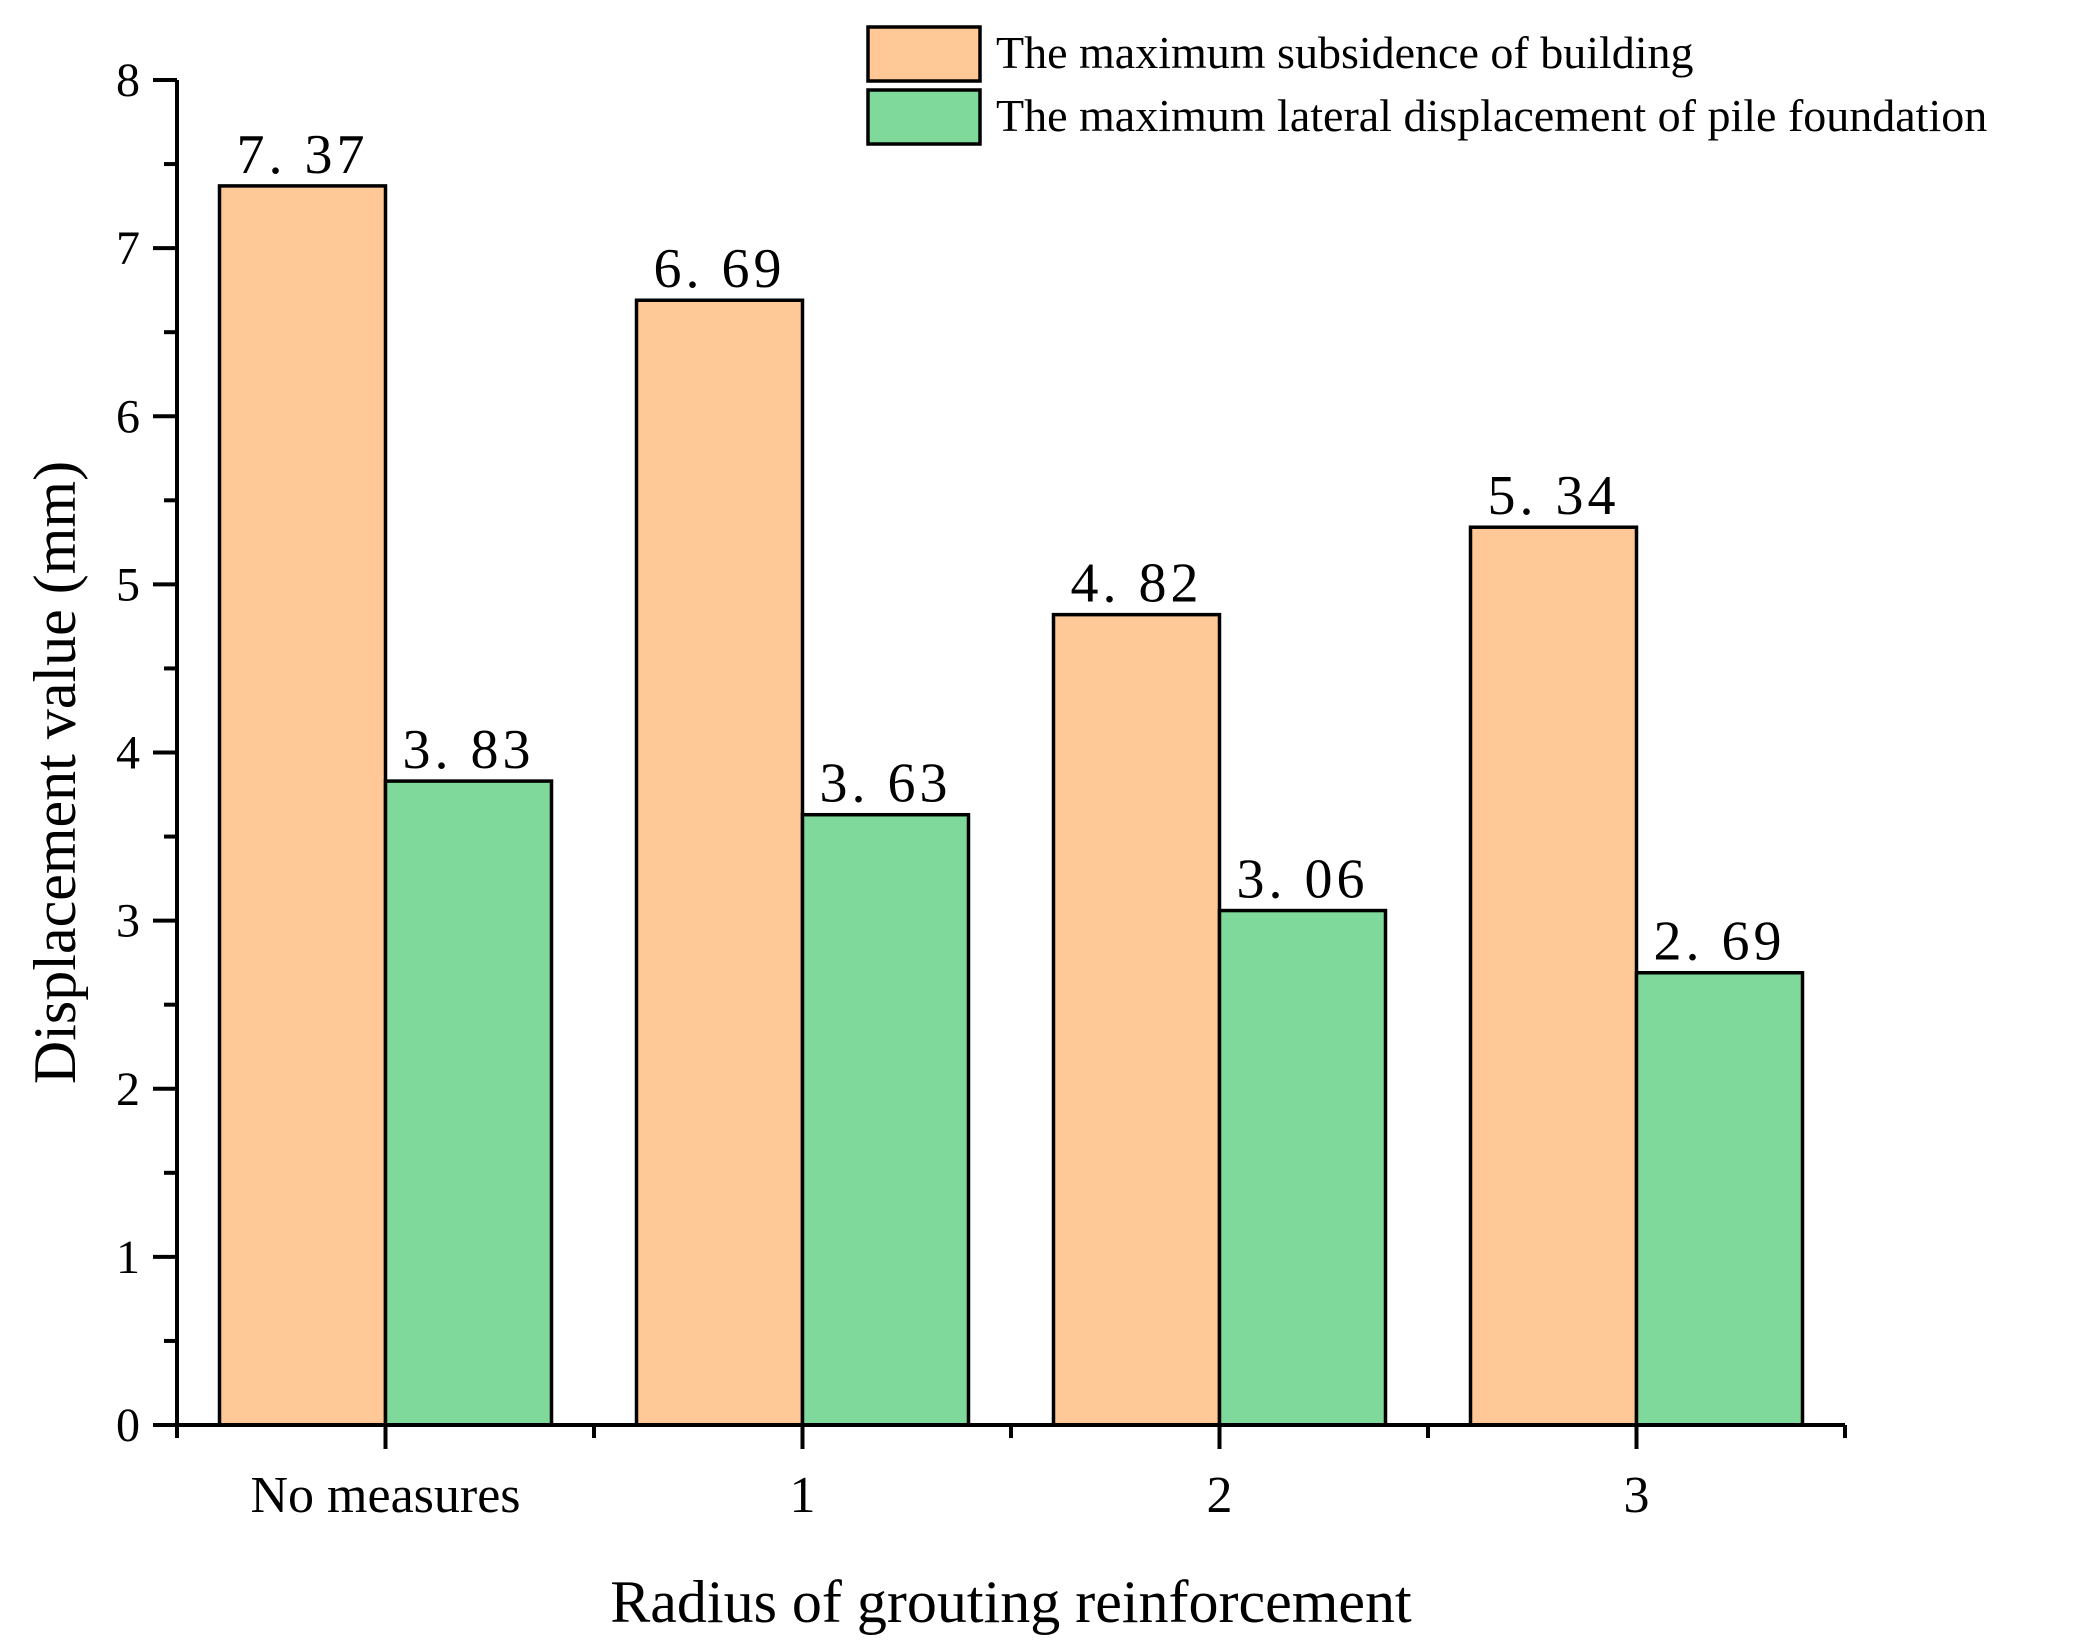 The image size is (2091, 1648). What do you see at coordinates (128, 80) in the screenshot?
I see `y-tick-label: 8` at bounding box center [128, 80].